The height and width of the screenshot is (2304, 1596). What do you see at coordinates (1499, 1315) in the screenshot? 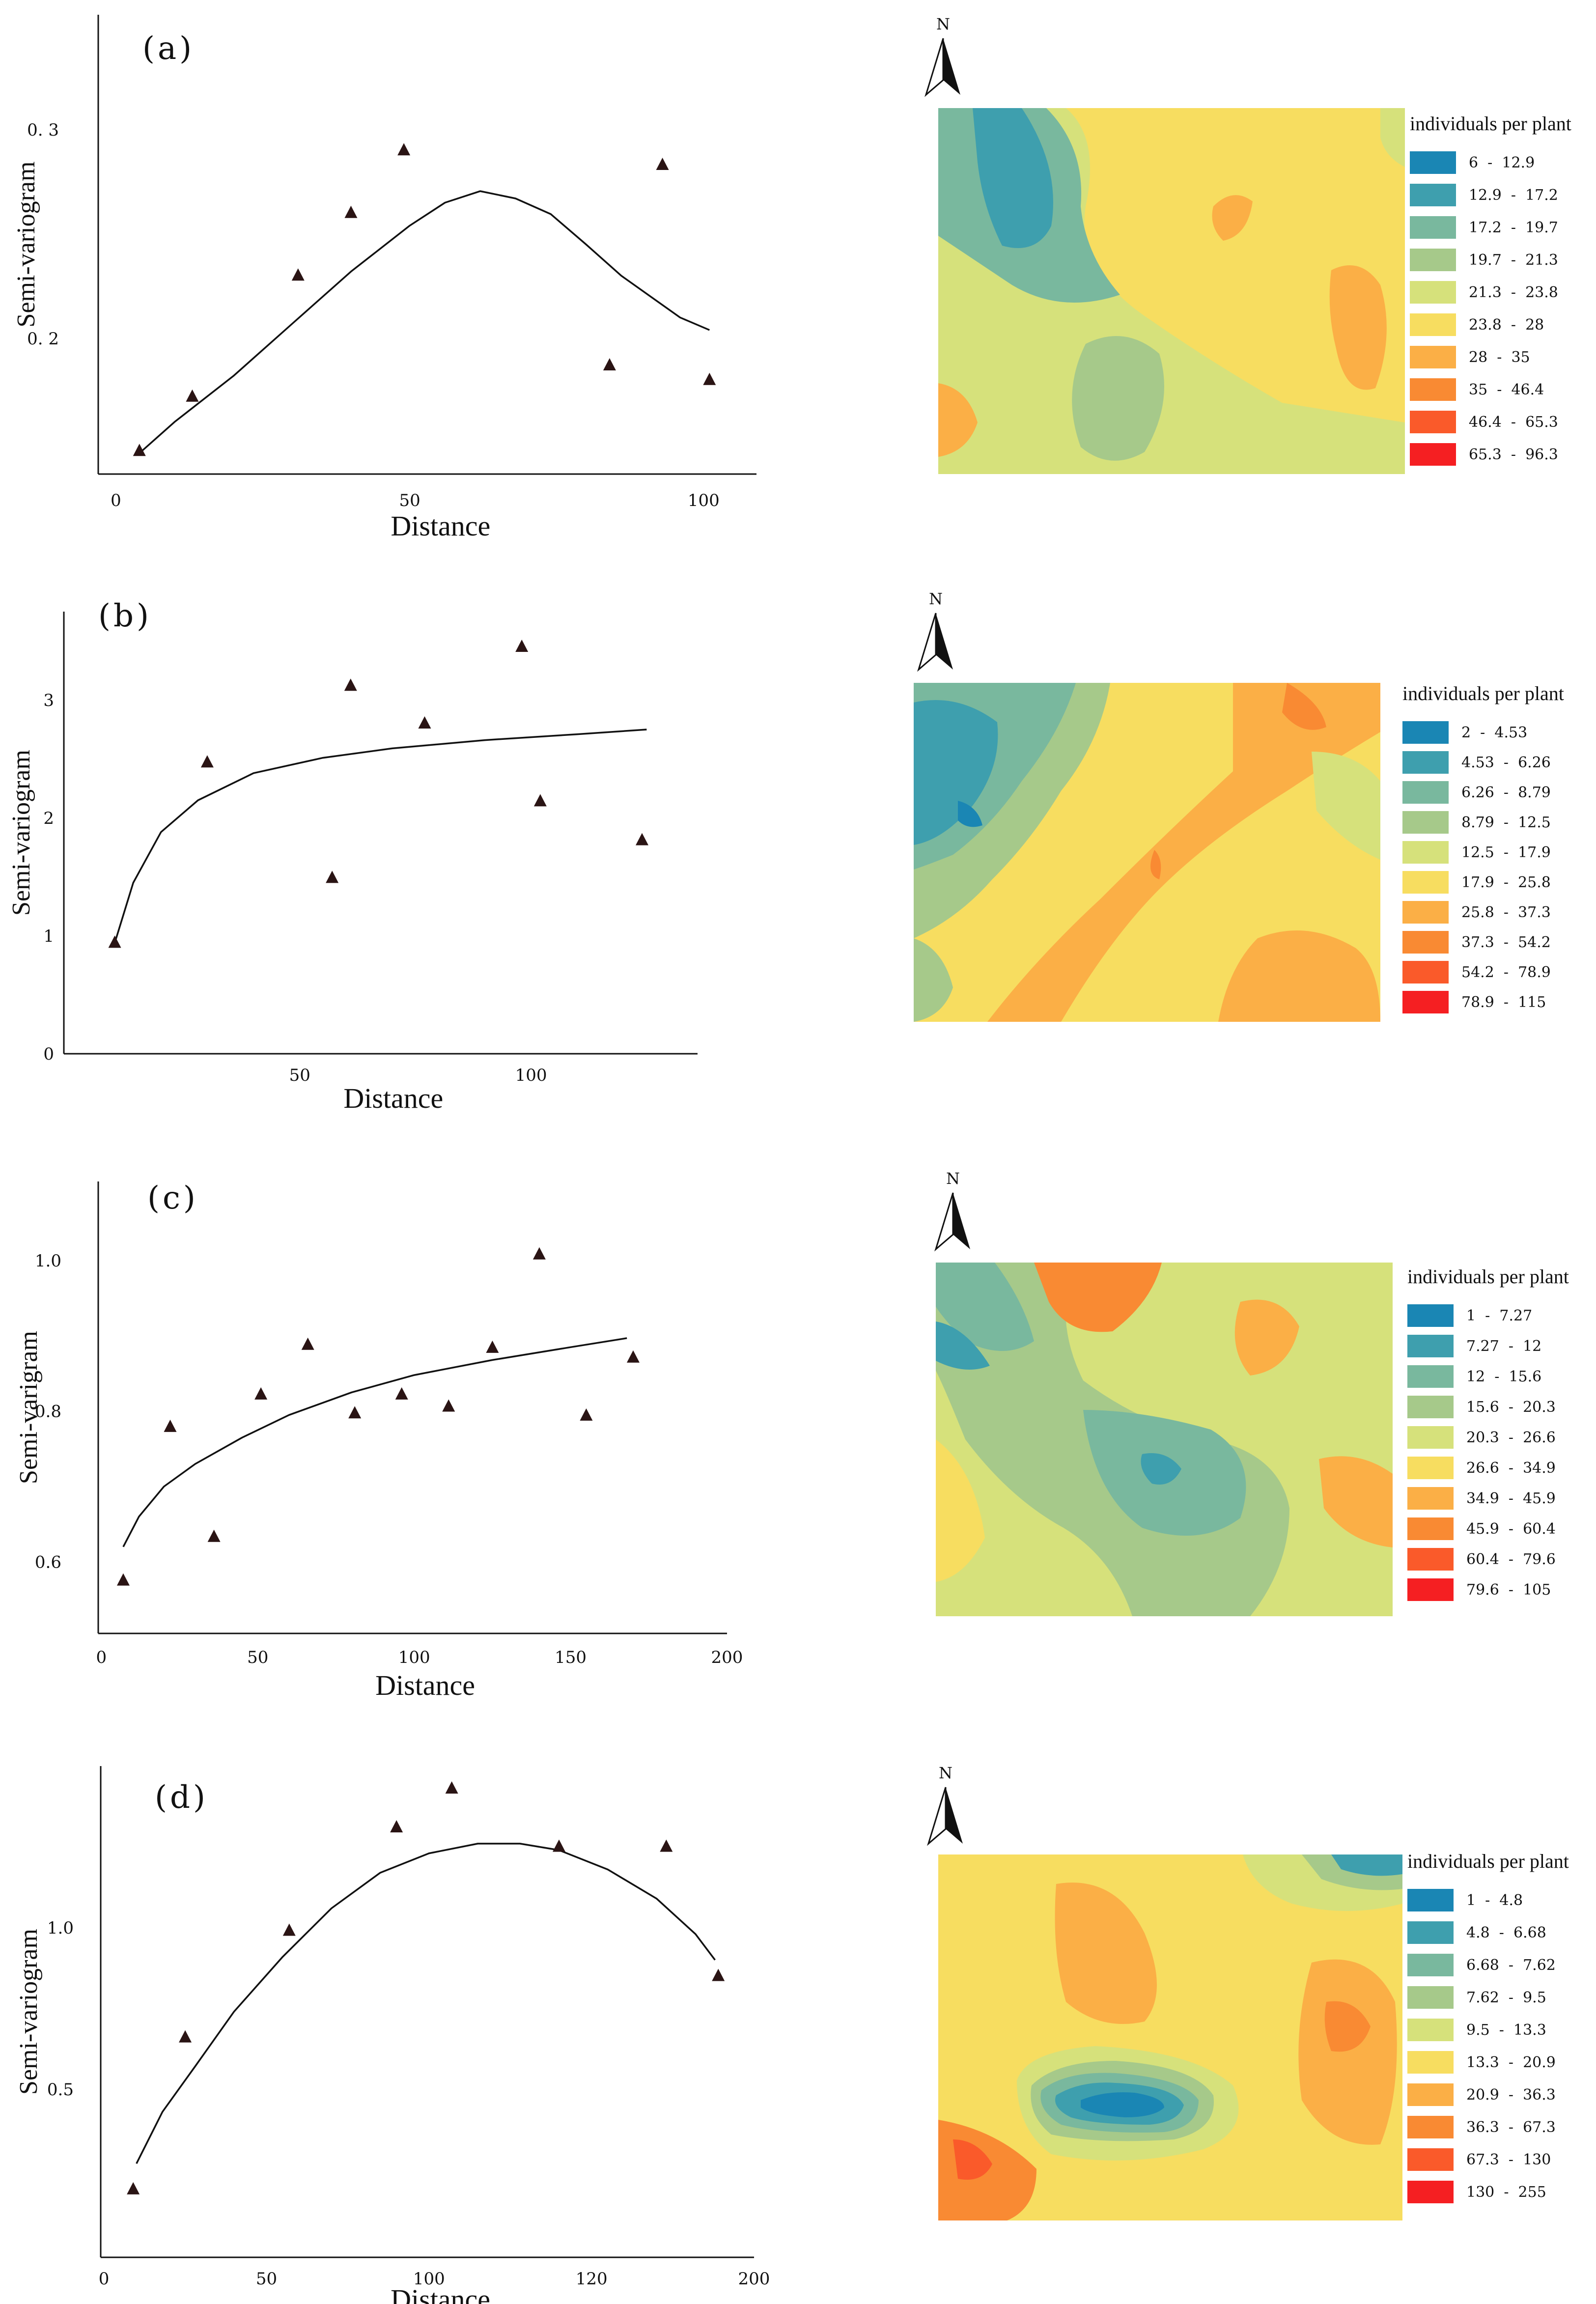
I see `legend-range-label: 1 - 7.27` at bounding box center [1499, 1315].